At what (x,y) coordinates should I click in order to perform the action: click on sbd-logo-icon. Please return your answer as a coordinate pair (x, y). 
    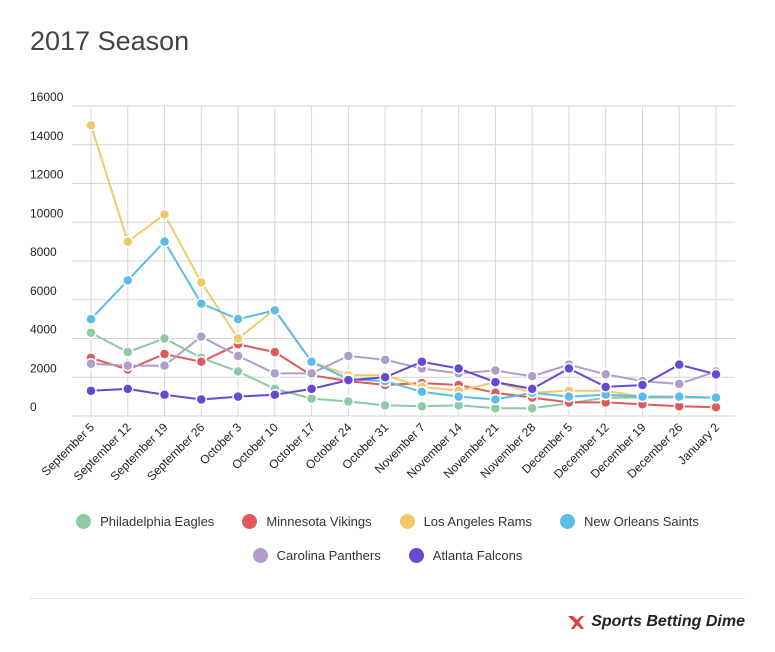
    Looking at the image, I should click on (576, 622).